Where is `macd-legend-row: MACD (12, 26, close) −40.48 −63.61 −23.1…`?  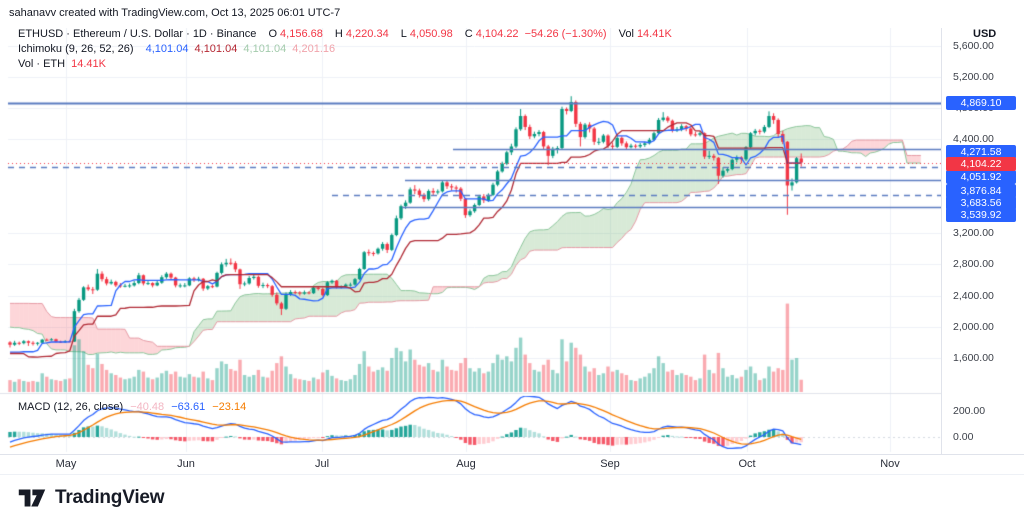 macd-legend-row: MACD (12, 26, close) −40.48 −63.61 −23.1… is located at coordinates (134, 407).